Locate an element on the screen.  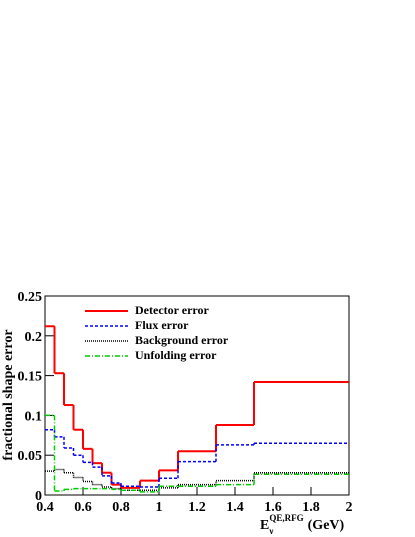
legend-label: Unfolding error is located at coordinates (176, 355).